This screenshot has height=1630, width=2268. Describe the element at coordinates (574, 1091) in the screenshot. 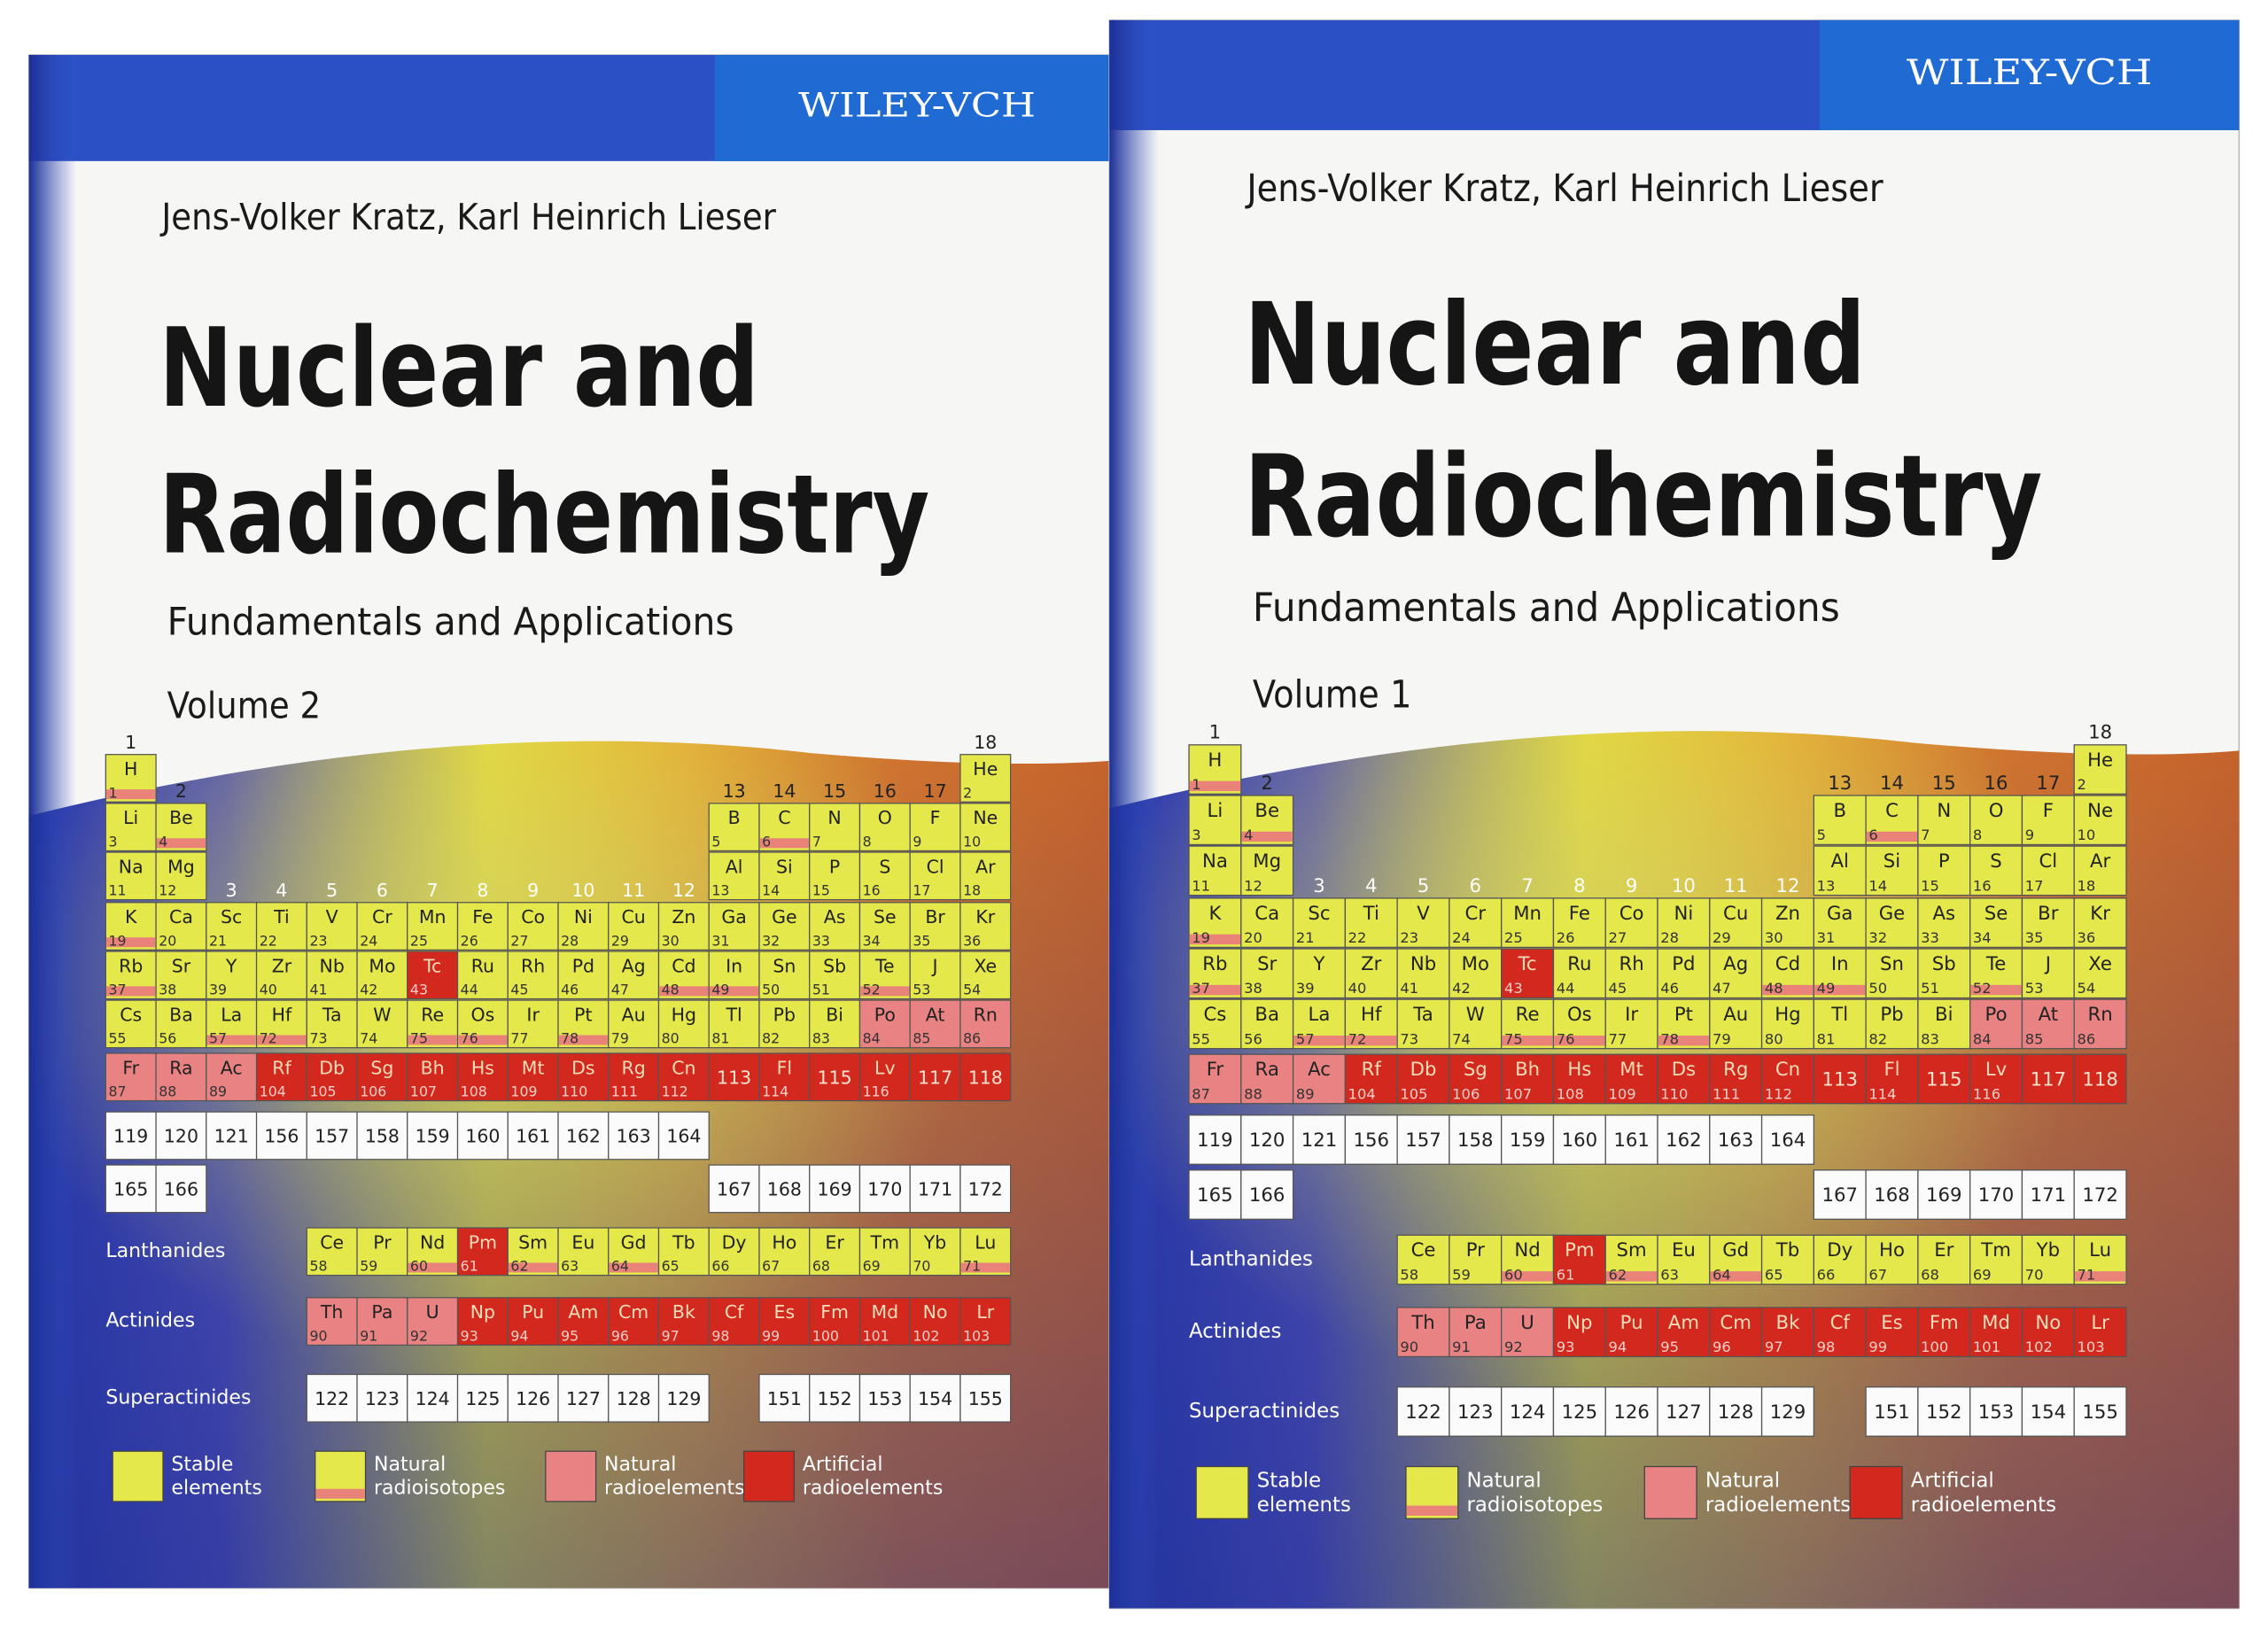

I see `atomic-number: 110` at that location.